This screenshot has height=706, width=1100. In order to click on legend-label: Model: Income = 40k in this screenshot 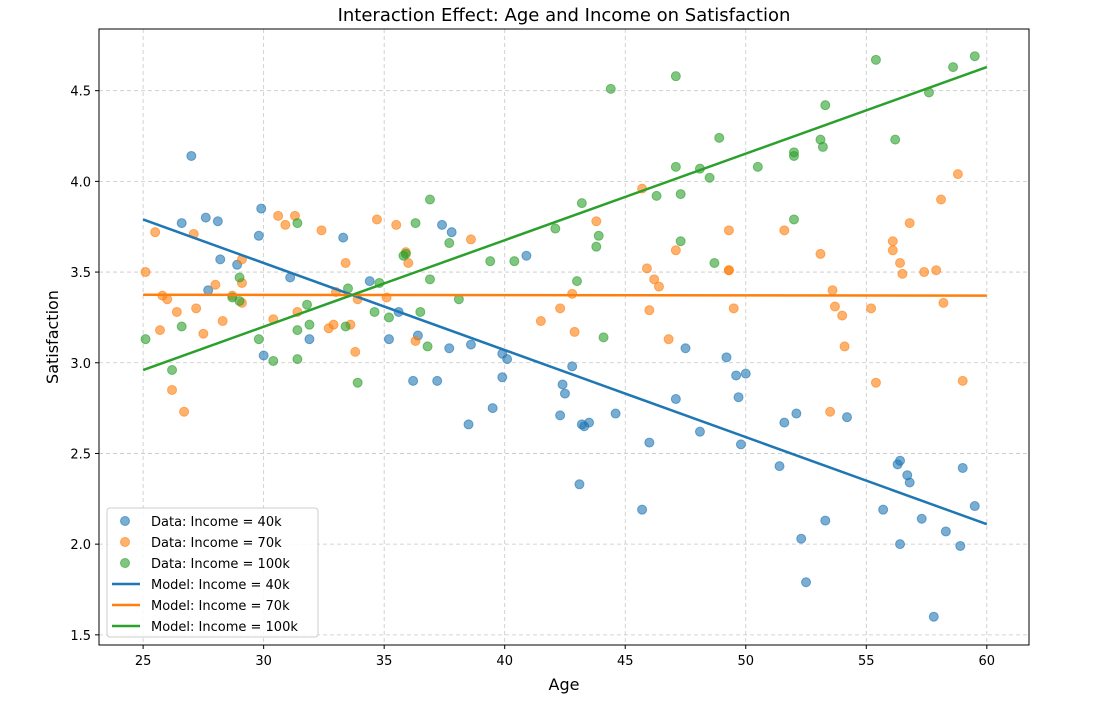, I will do `click(220, 585)`.